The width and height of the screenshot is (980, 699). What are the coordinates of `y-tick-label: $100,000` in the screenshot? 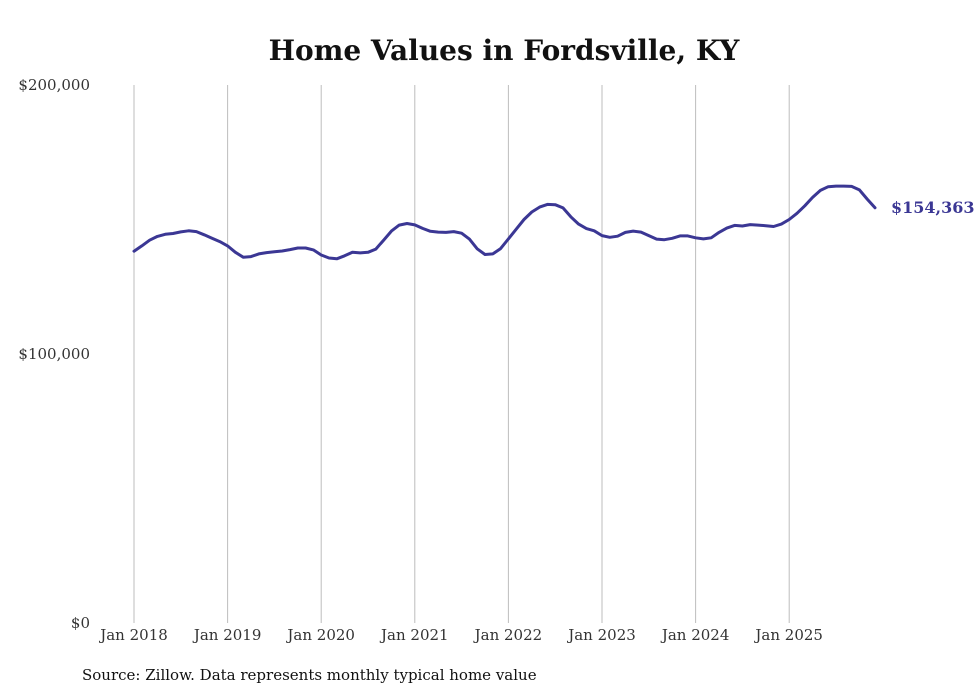 It's located at (54, 354).